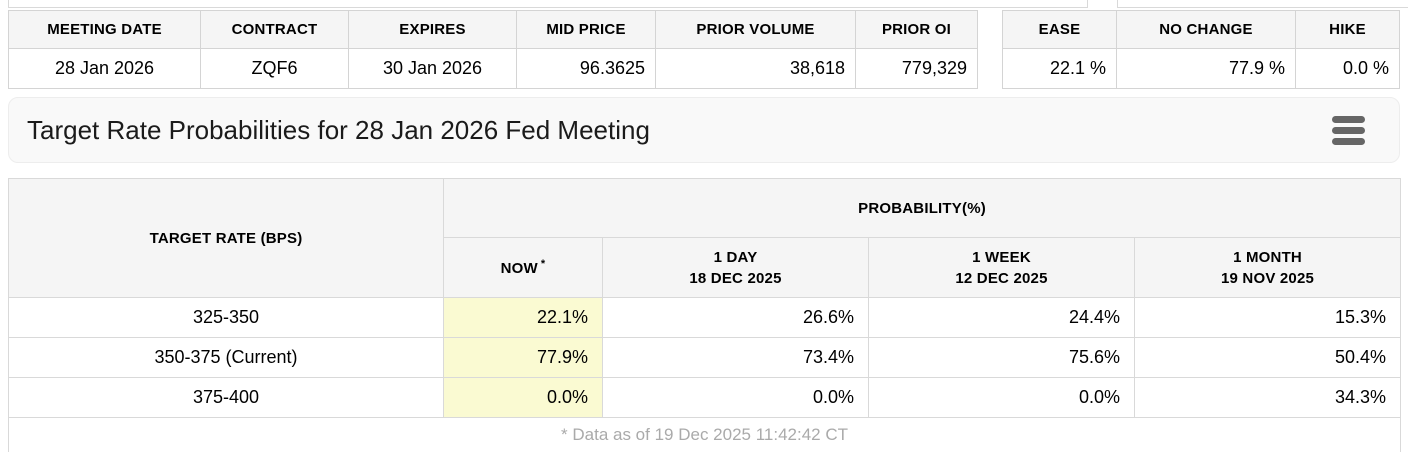 This screenshot has height=453, width=1408. I want to click on mid-price-header: MID PRICE, so click(586, 29).